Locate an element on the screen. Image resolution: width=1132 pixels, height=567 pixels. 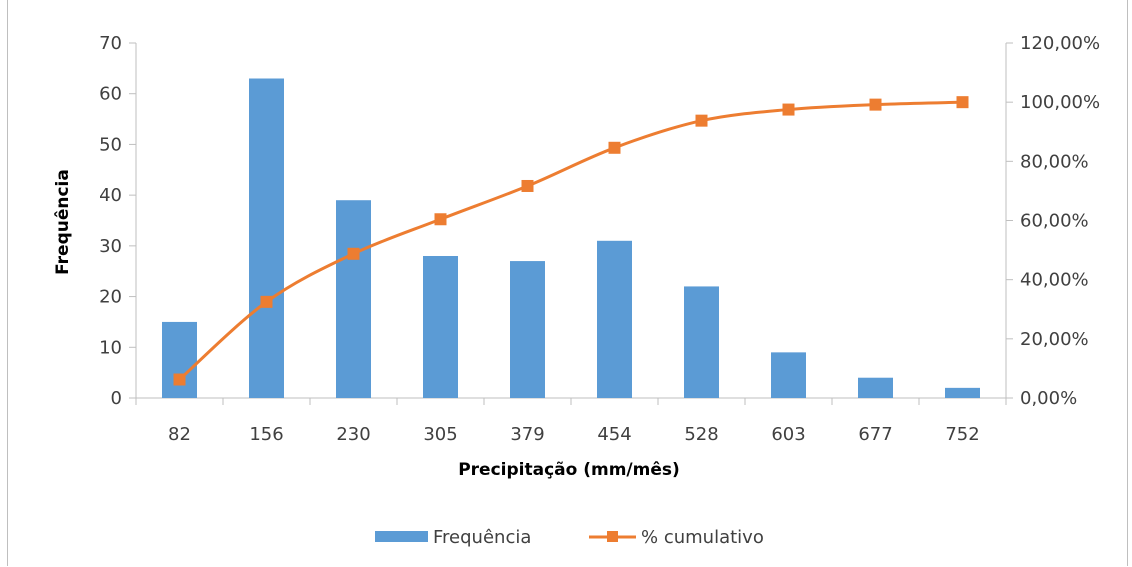
x-tick-label: 82 is located at coordinates (179, 434).